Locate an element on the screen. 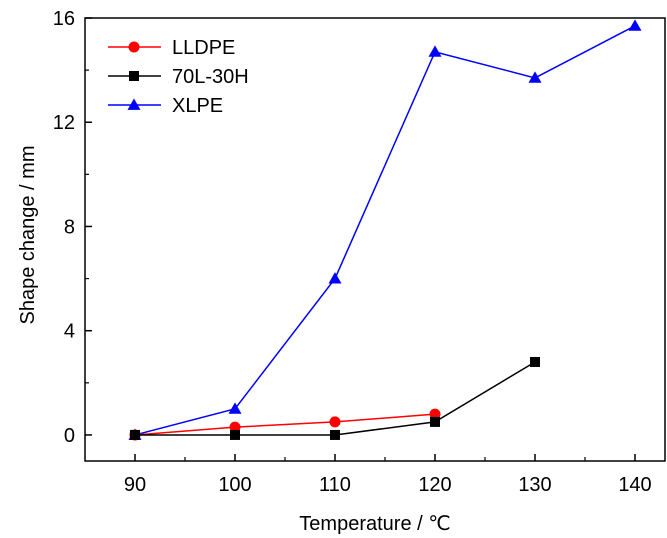 This screenshot has height=538, width=667. y-tick-label: 0 is located at coordinates (69, 436).